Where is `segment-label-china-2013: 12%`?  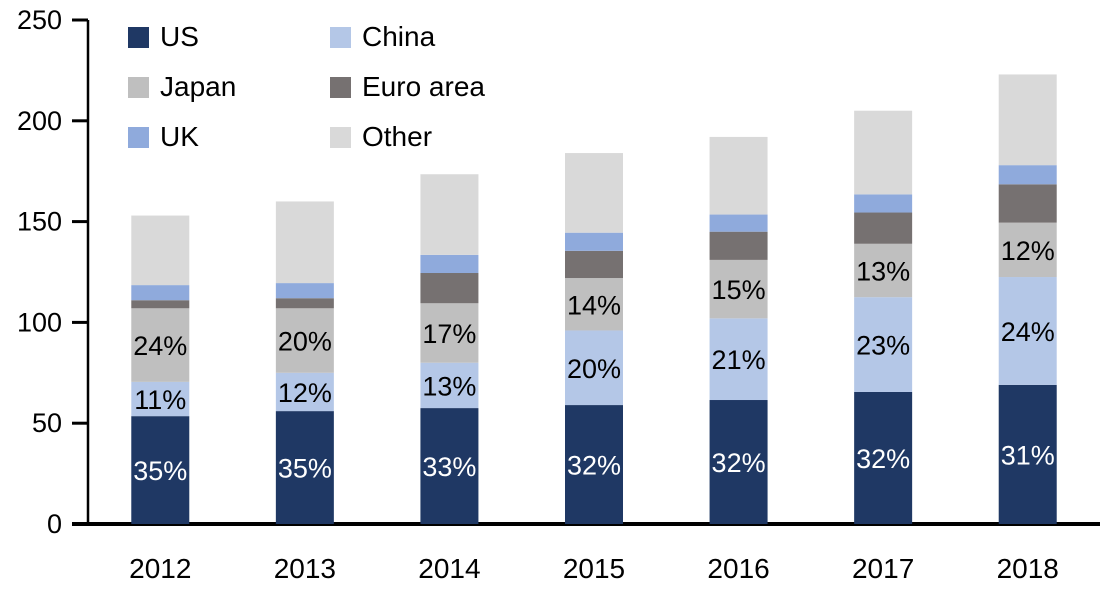
segment-label-china-2013: 12% is located at coordinates (305, 393).